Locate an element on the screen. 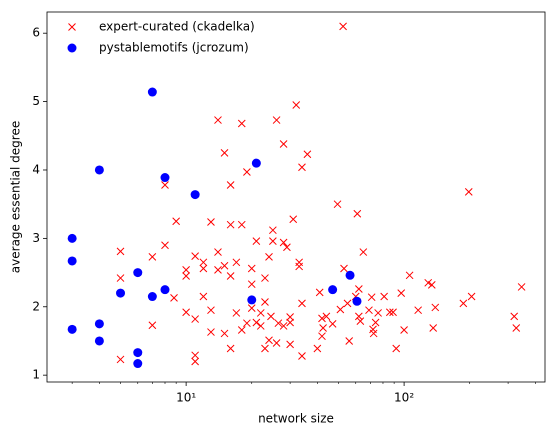 The image size is (554, 437). y-tick-label: 6 is located at coordinates (36, 33).